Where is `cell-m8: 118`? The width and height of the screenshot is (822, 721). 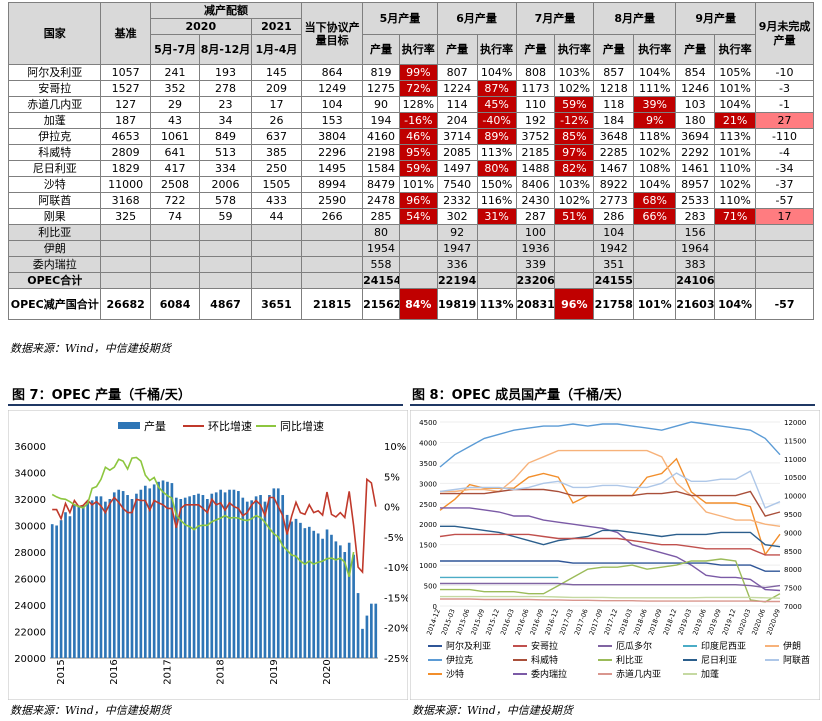
cell-m8: 118 is located at coordinates (614, 104).